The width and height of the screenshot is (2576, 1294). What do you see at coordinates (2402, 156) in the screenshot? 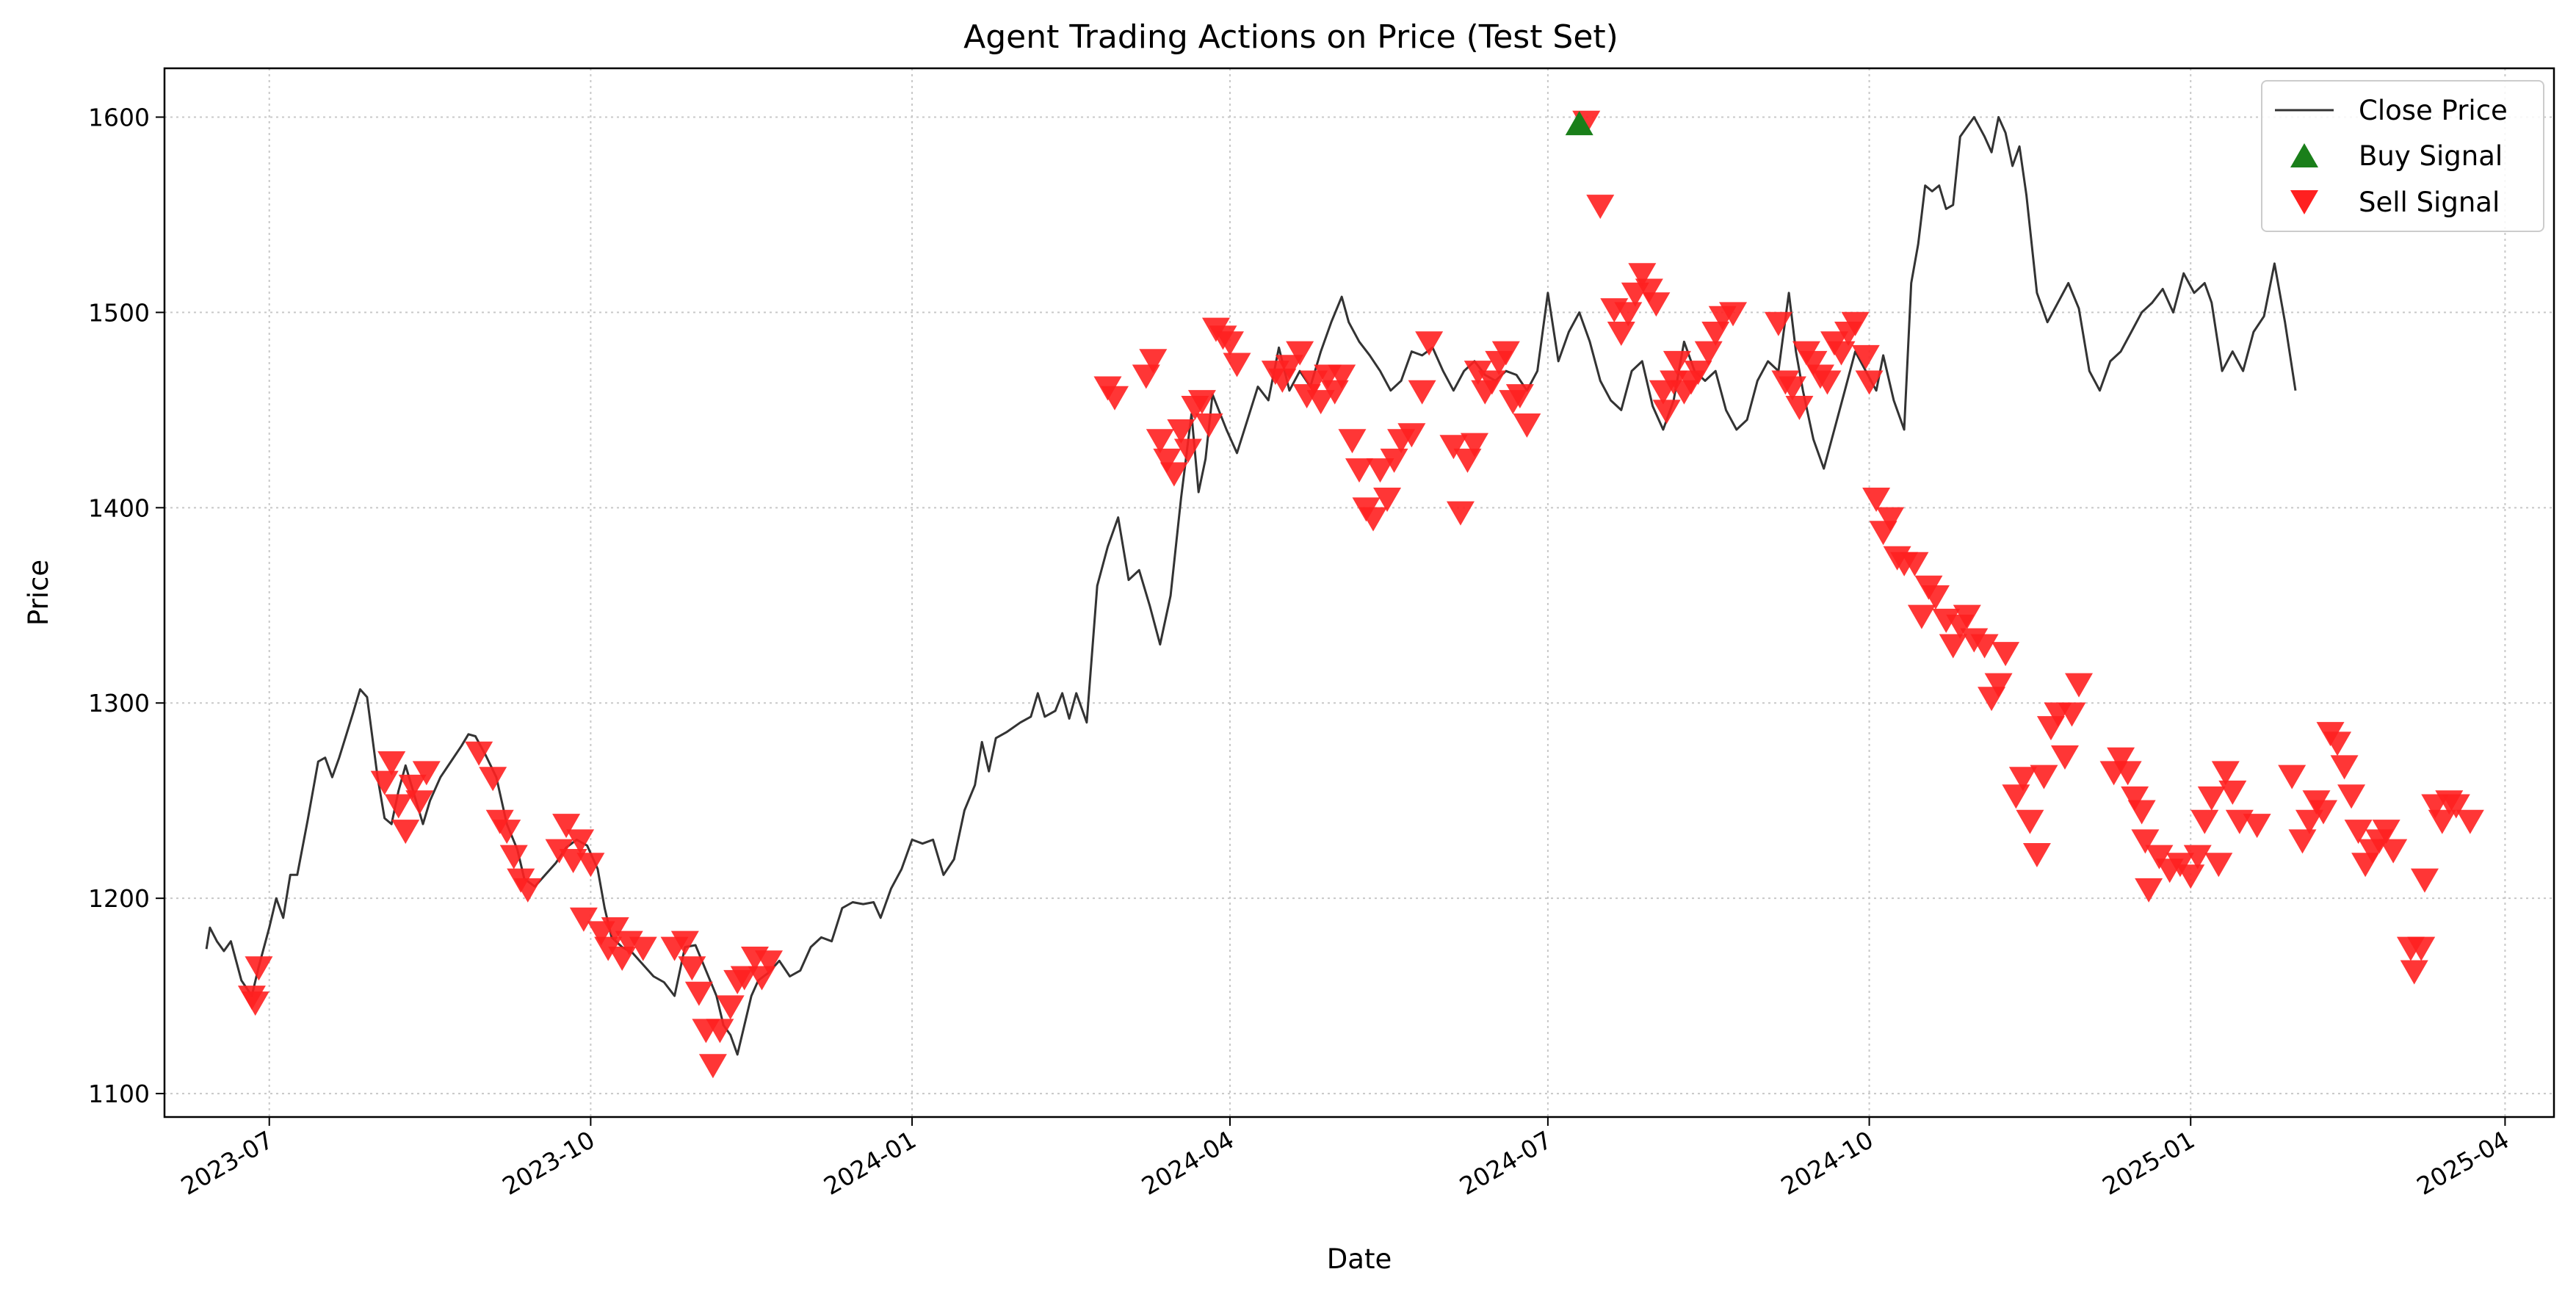
I see `legend-box` at bounding box center [2402, 156].